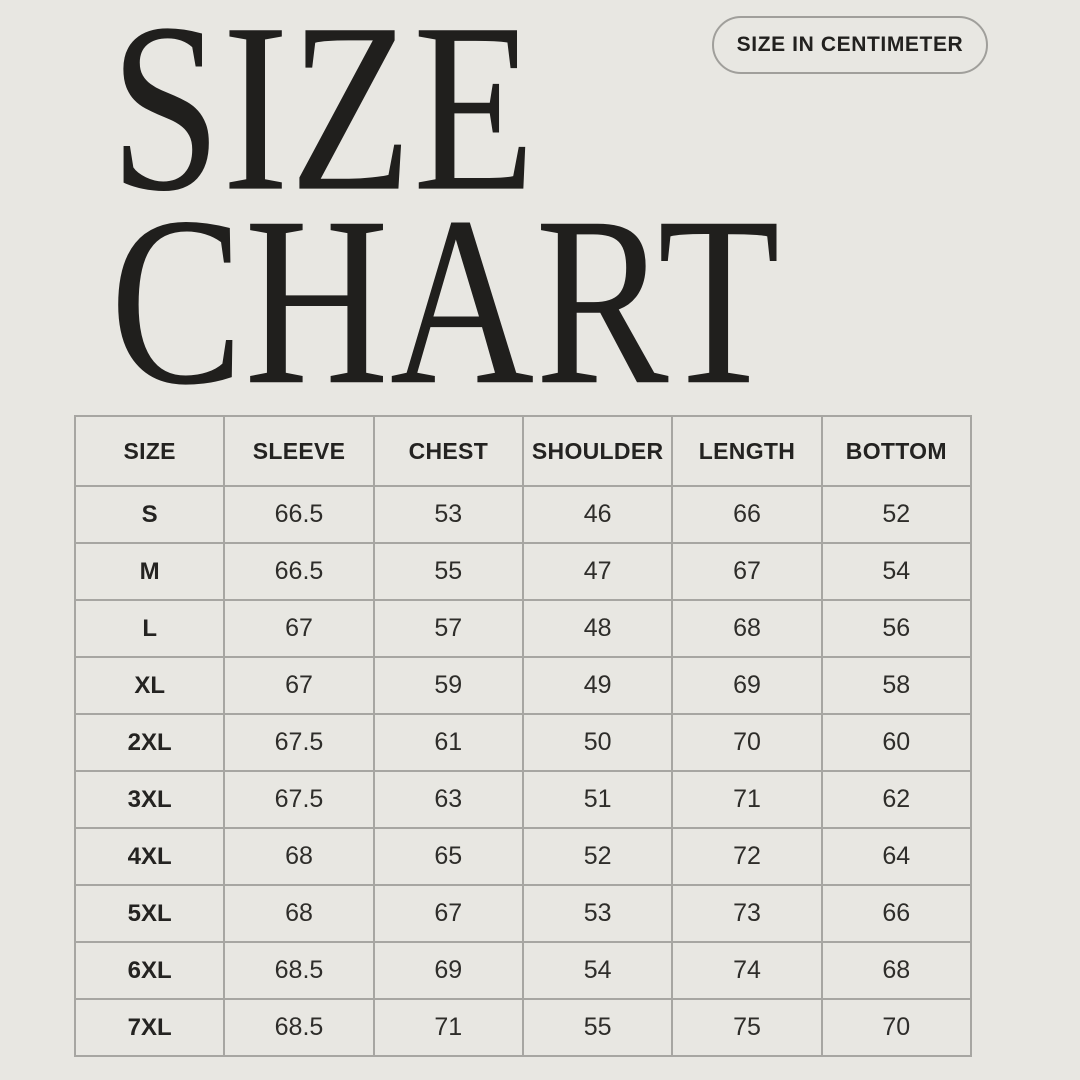  Describe the element at coordinates (448, 451) in the screenshot. I see `column-header-chest: CHEST` at that location.